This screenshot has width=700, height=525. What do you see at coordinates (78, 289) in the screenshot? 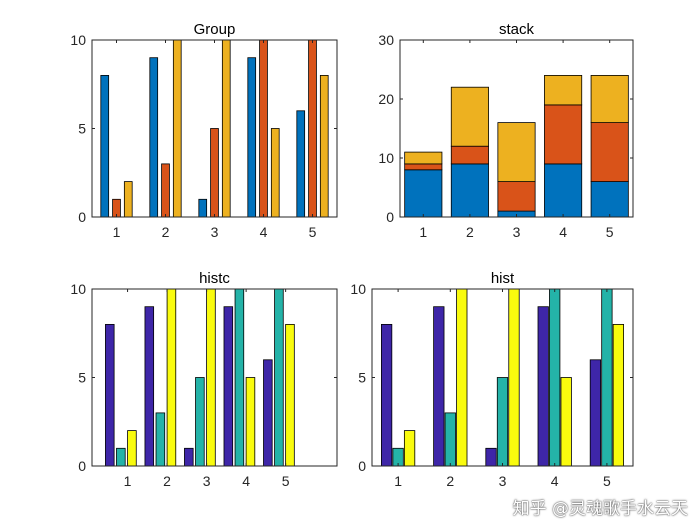
I see `panel3-ytick-label-10: 10` at bounding box center [78, 289].